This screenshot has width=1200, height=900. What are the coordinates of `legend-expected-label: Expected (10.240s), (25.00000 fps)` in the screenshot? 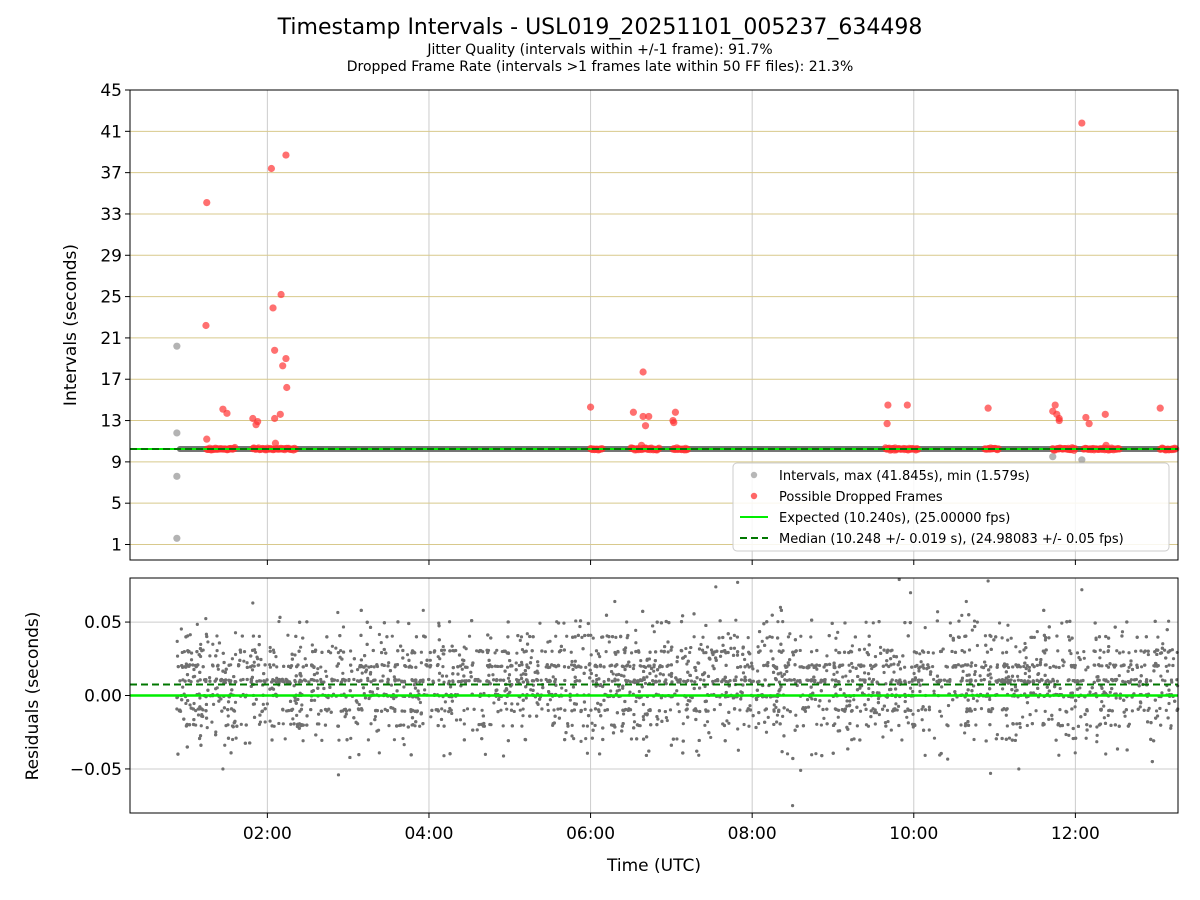 It's located at (894, 518).